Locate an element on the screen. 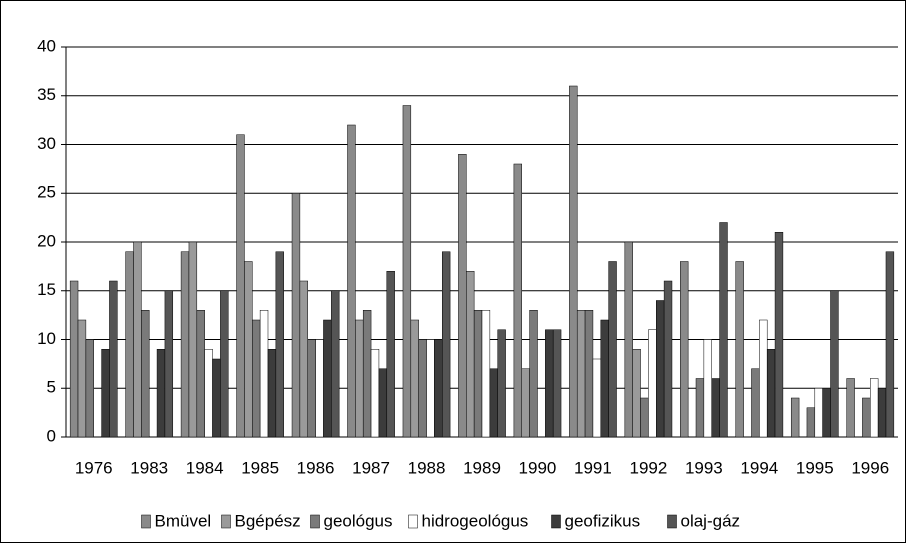 This screenshot has width=907, height=549. x-tick-label: 1990 is located at coordinates (538, 467).